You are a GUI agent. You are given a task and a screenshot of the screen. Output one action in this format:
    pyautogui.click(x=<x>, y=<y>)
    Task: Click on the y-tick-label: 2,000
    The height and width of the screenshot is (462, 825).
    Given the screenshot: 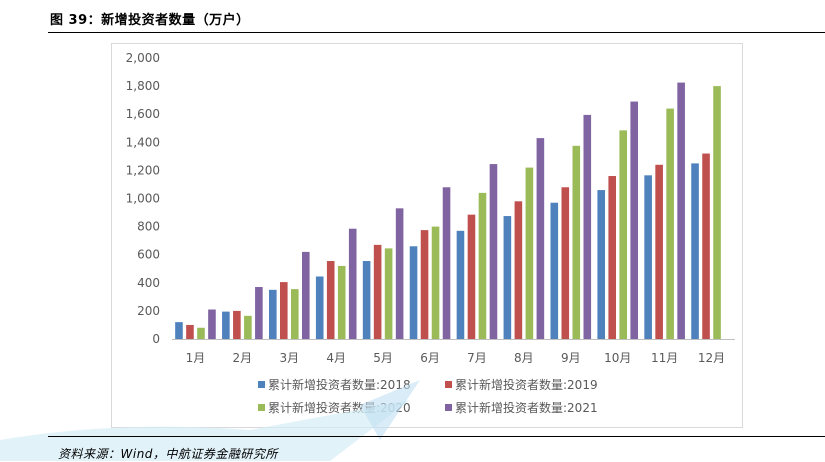 What is the action you would take?
    pyautogui.click(x=143, y=58)
    